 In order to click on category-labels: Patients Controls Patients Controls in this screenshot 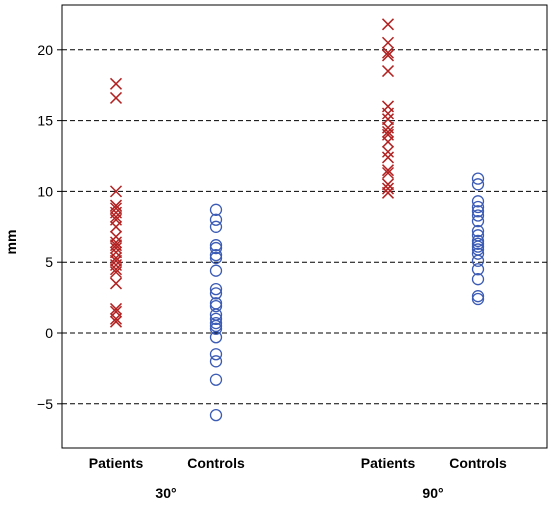, I will do `click(298, 463)`.